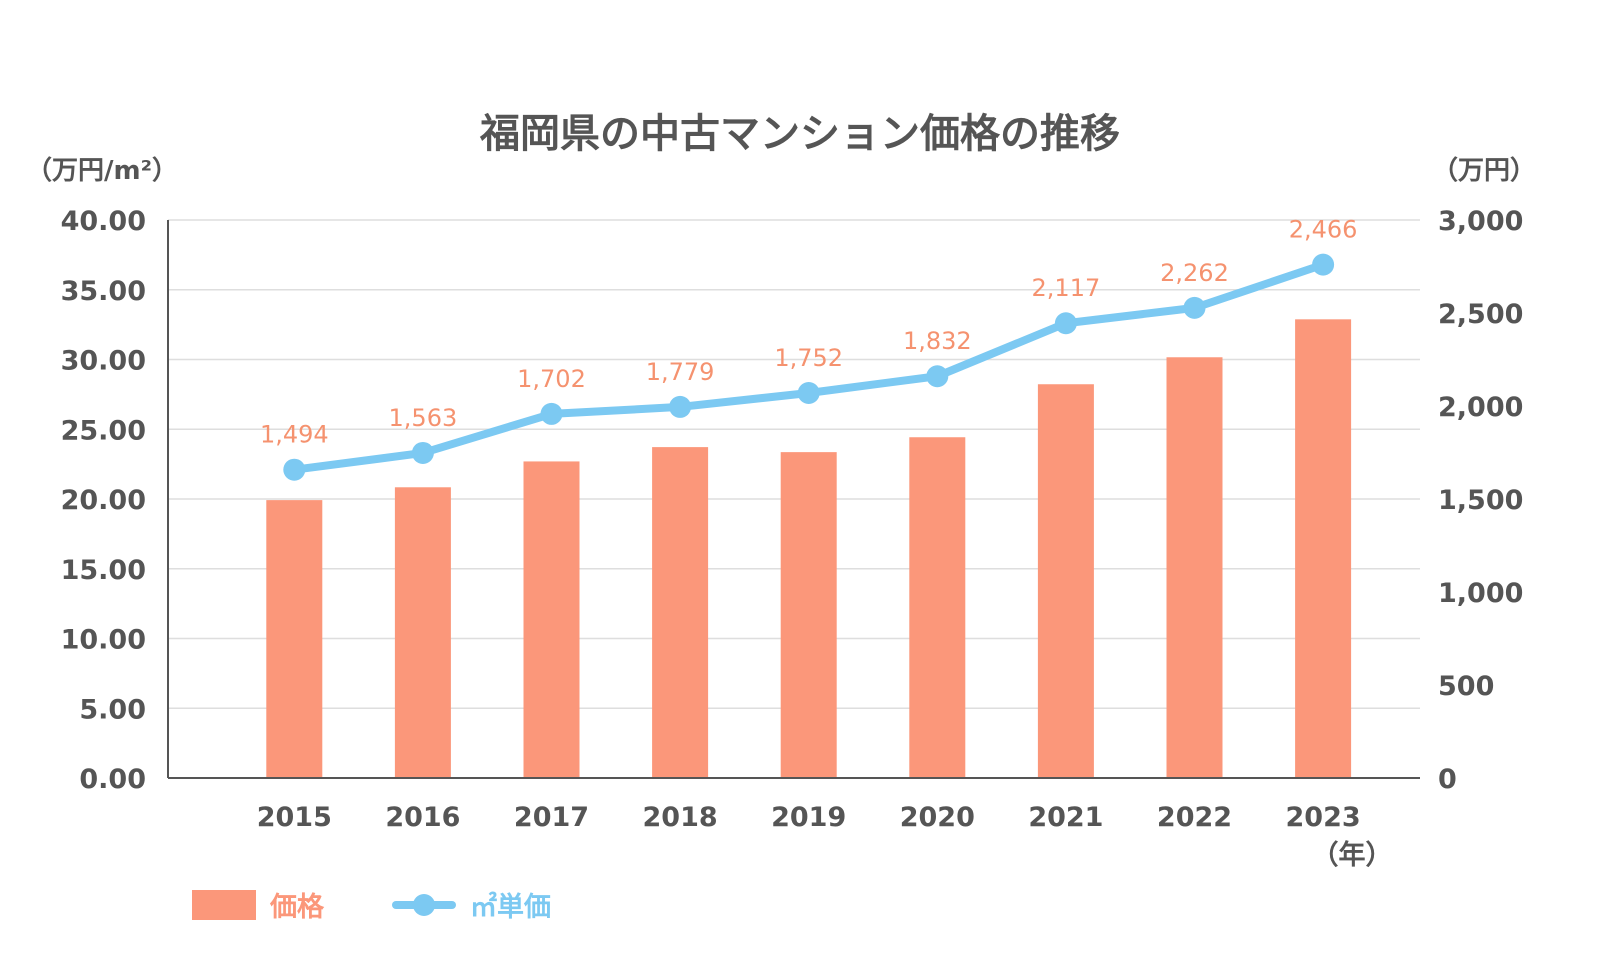 The width and height of the screenshot is (1601, 970). What do you see at coordinates (937, 341) in the screenshot?
I see `data-label: 1,832` at bounding box center [937, 341].